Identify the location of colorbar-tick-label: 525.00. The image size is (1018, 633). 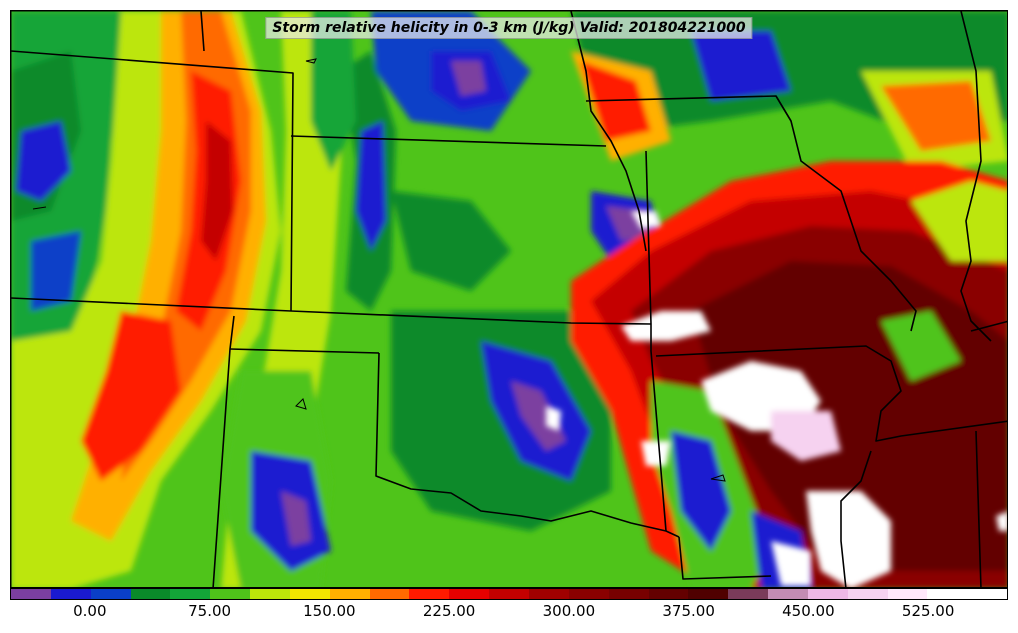
(928, 611).